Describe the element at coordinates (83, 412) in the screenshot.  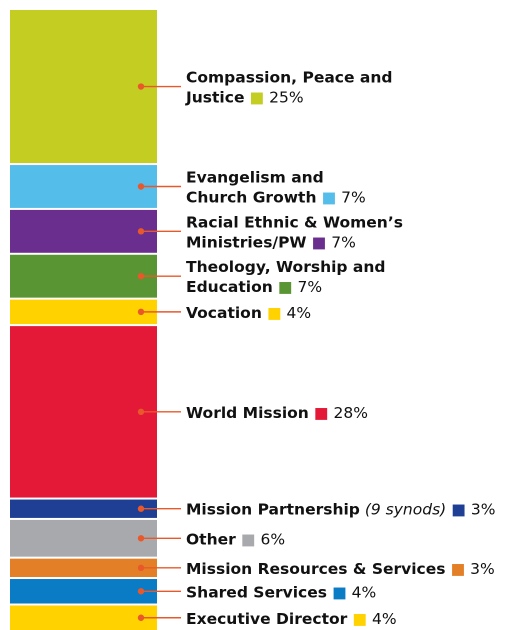
I see `bar-world-mission` at that location.